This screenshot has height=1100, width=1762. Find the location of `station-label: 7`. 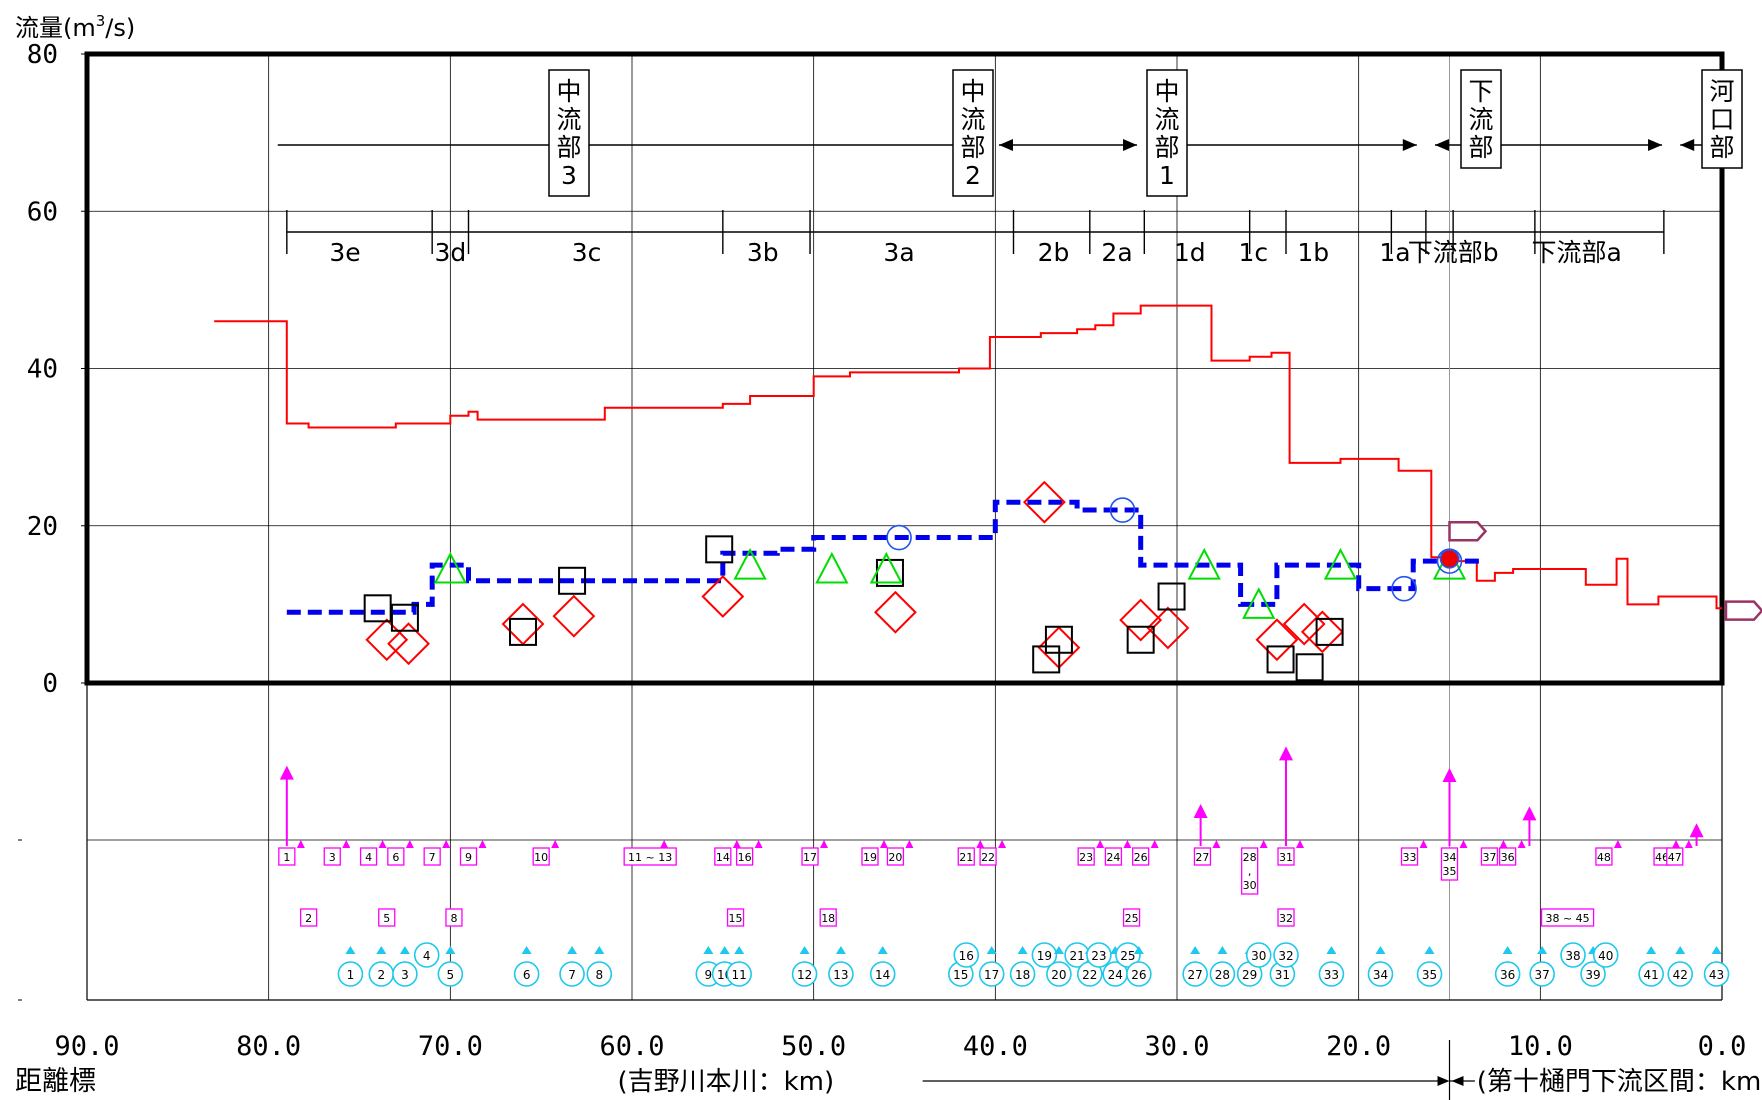

station-label: 7 is located at coordinates (572, 975).